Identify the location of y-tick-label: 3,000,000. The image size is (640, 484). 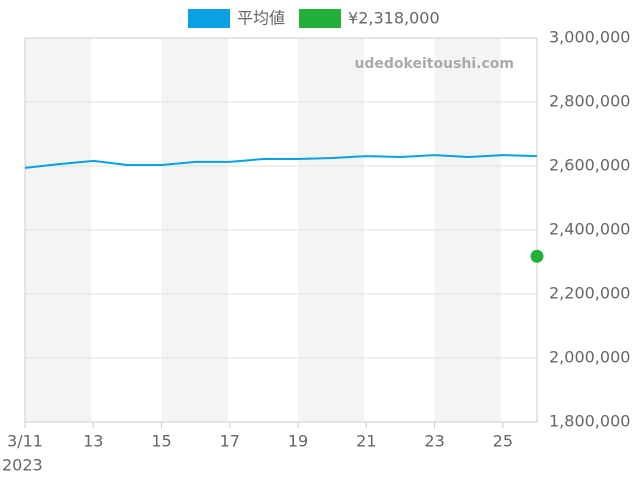
(589, 37).